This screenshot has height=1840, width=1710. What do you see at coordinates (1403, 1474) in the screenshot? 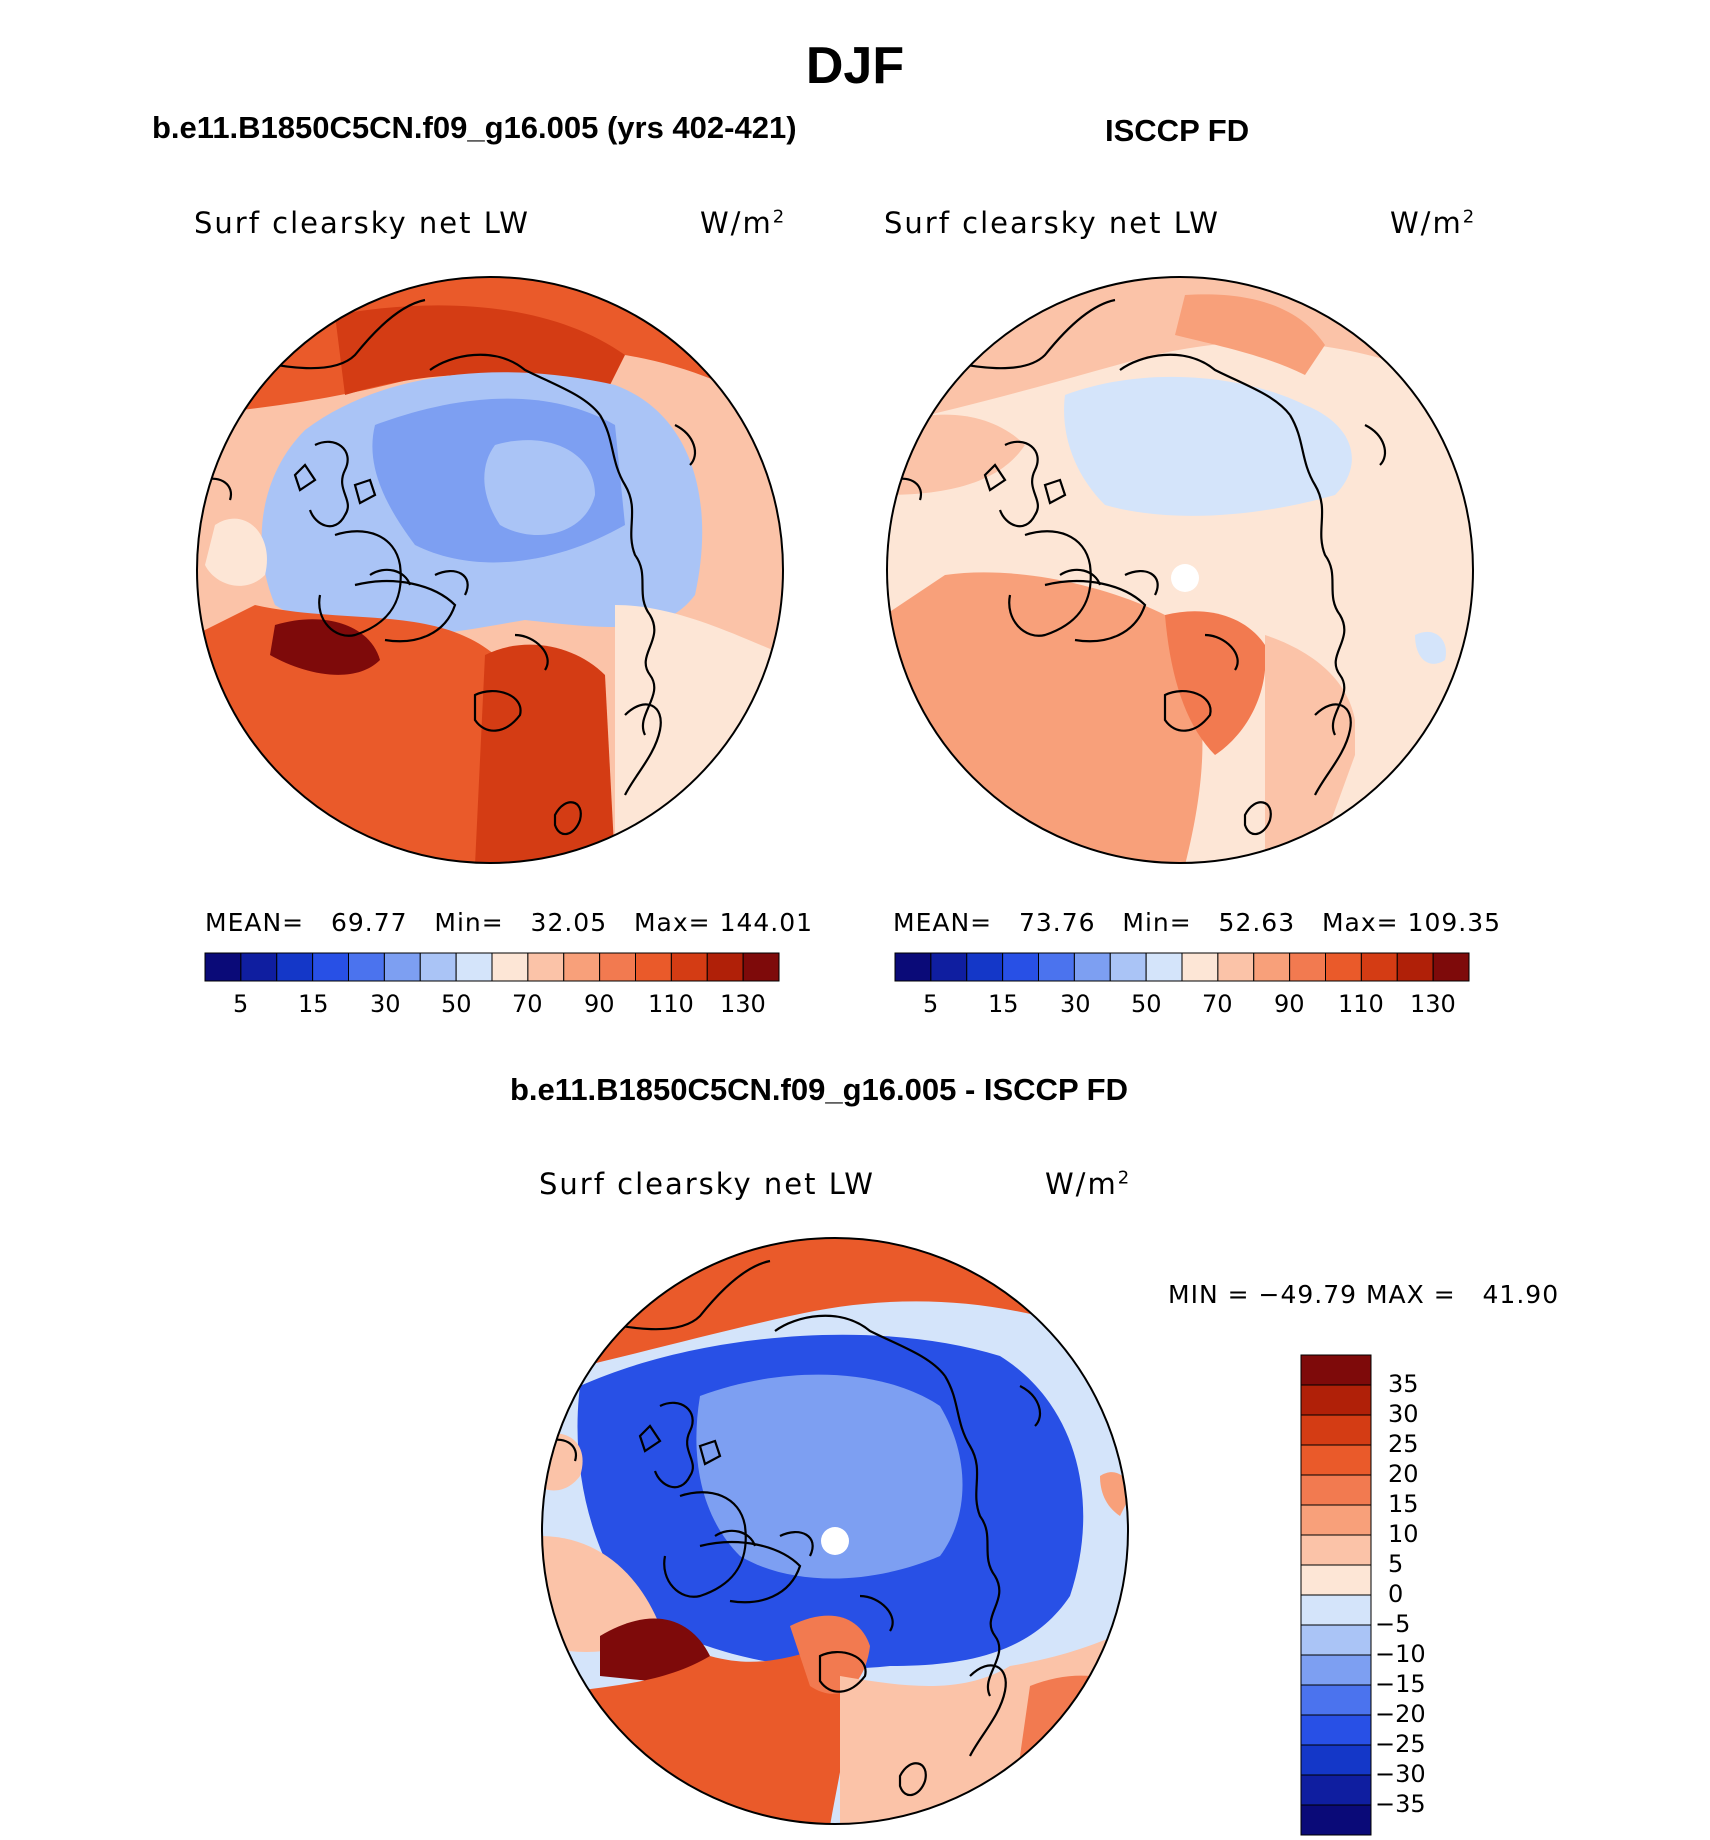
I see `diff-colorbar-label: 20` at bounding box center [1403, 1474].